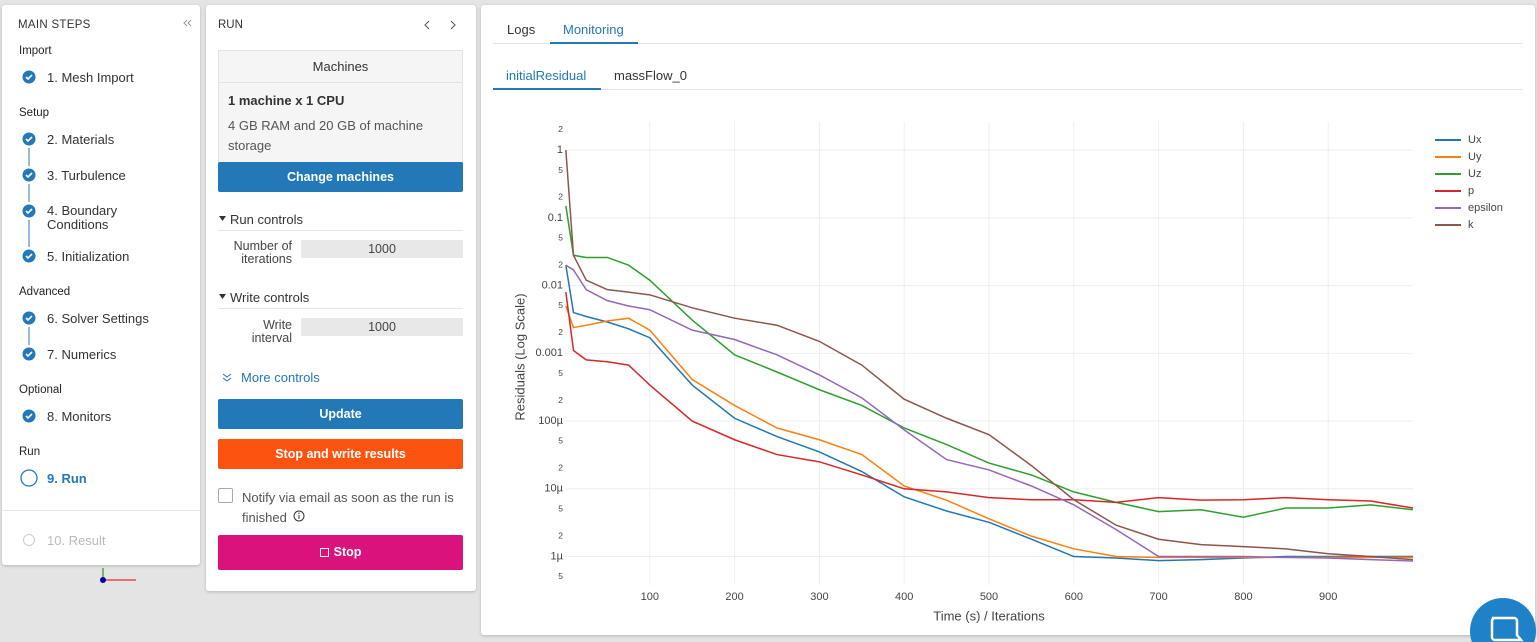 This screenshot has width=1537, height=642. I want to click on stop-icon, so click(324, 552).